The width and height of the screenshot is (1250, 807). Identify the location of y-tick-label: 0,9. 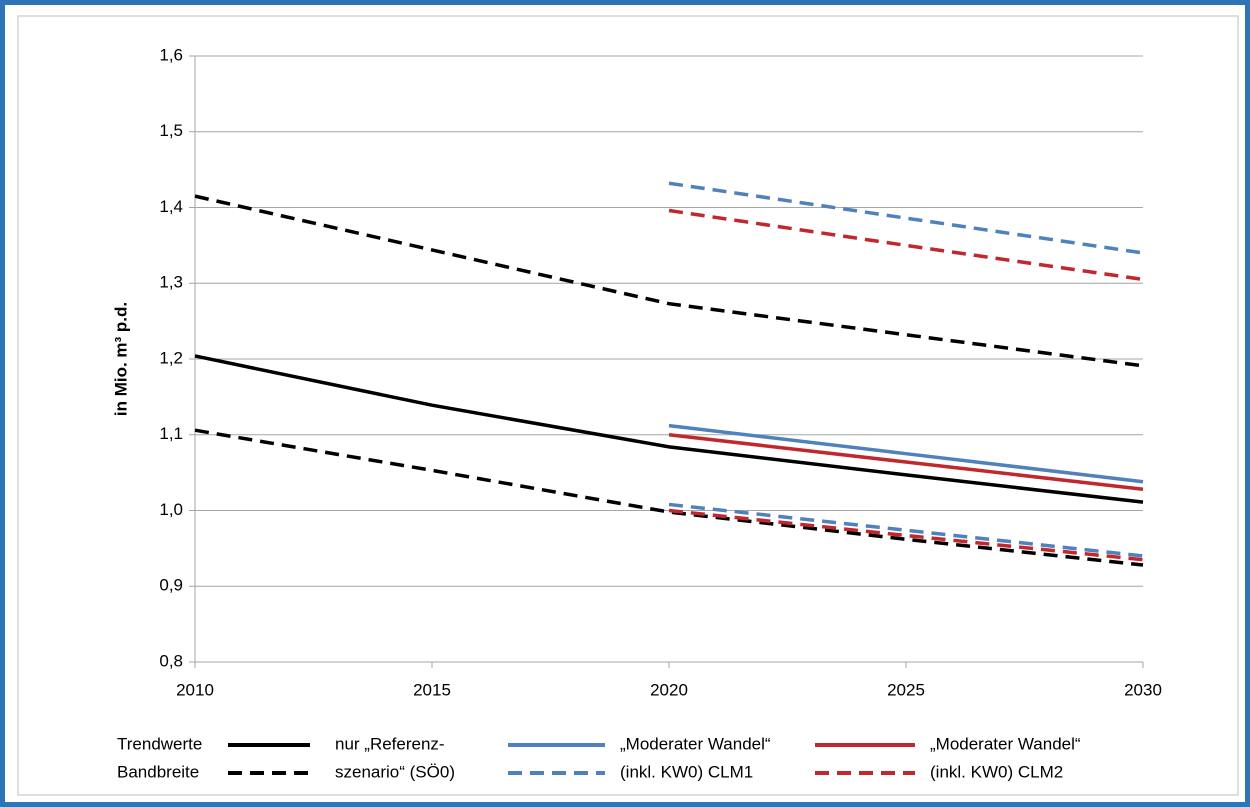
(171, 585).